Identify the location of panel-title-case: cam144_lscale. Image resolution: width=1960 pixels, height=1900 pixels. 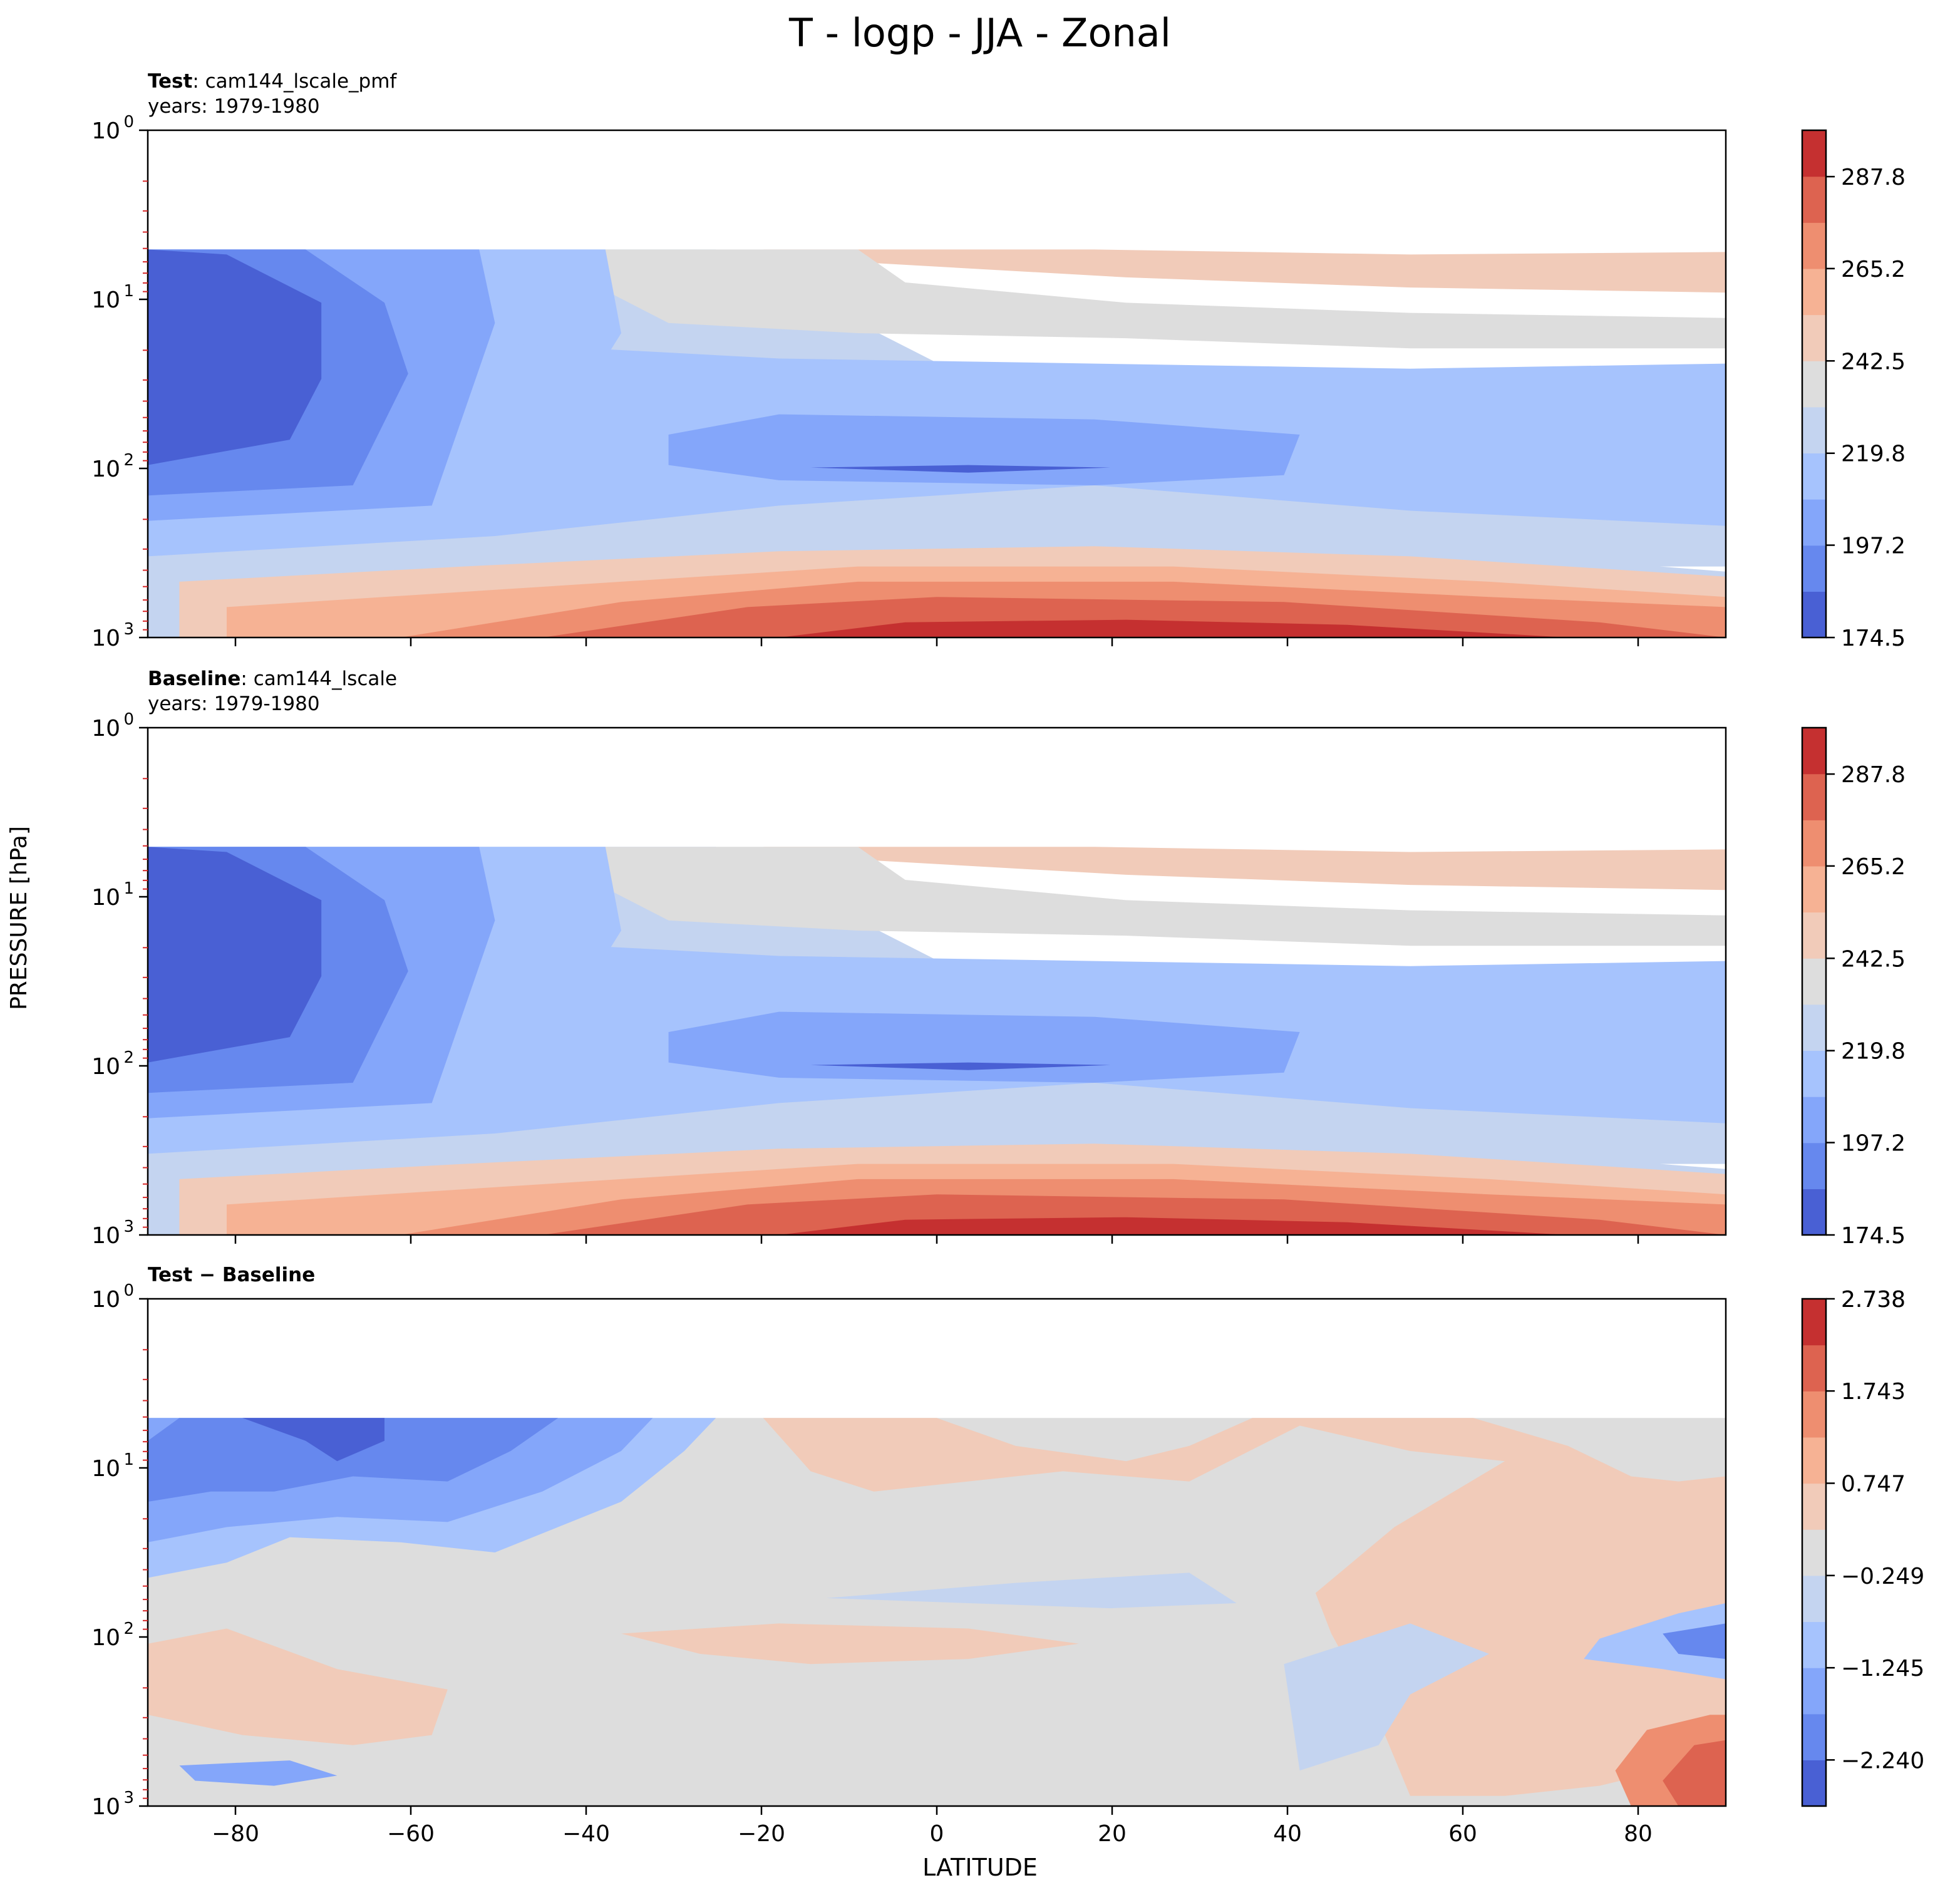
(325, 679).